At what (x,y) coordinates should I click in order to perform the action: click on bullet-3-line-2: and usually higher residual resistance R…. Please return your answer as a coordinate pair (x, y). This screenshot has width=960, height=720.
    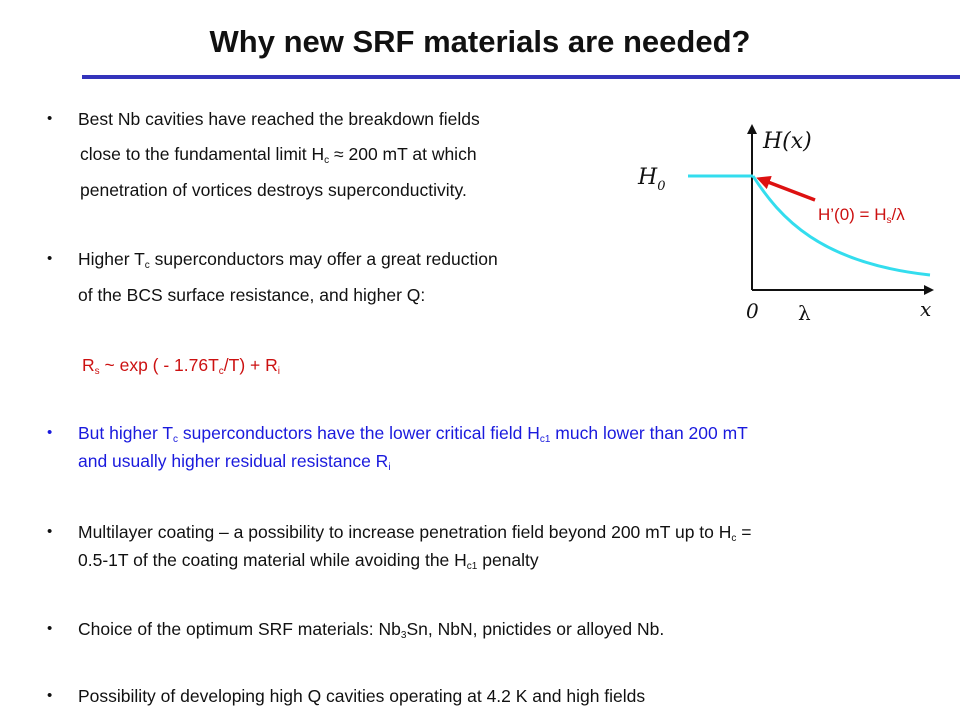
    Looking at the image, I should click on (234, 462).